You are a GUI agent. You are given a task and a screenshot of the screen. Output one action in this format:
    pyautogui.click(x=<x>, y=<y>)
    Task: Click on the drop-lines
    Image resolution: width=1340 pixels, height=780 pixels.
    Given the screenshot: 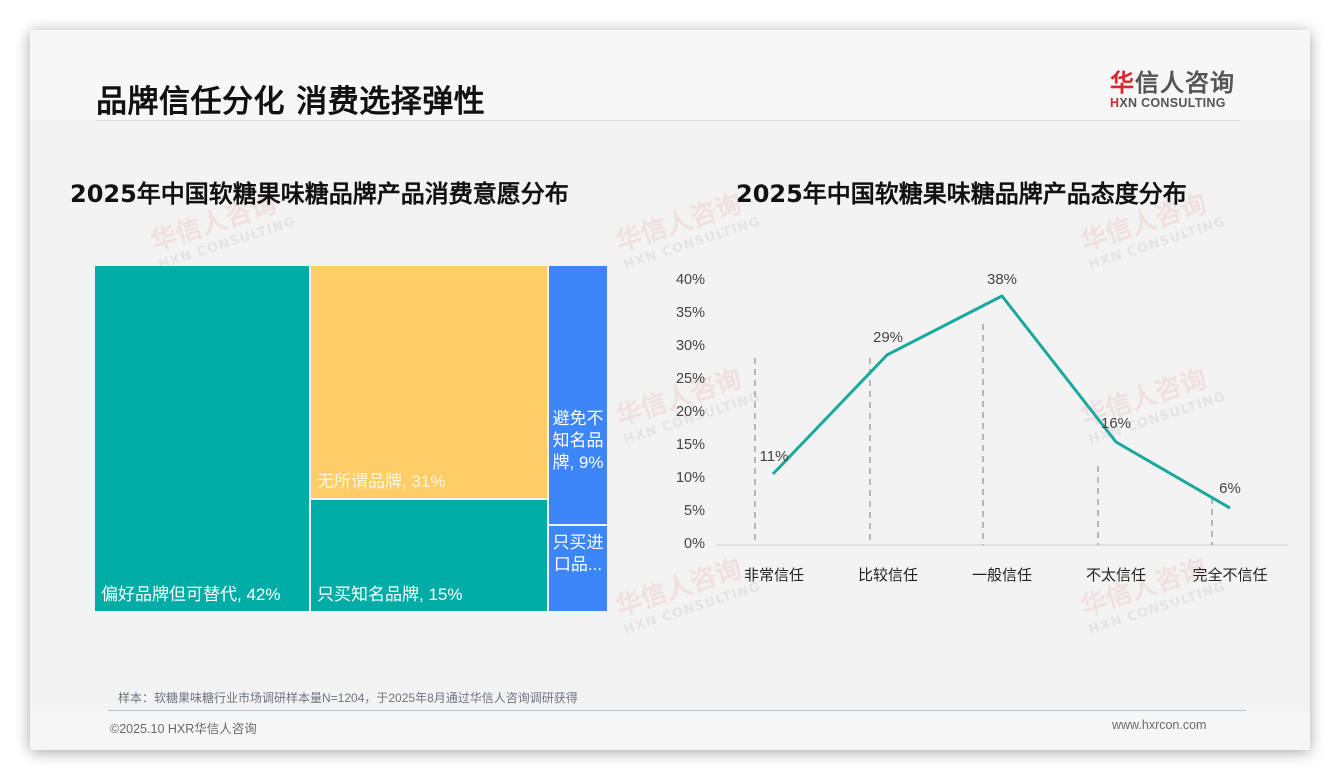 What is the action you would take?
    pyautogui.click(x=983, y=434)
    